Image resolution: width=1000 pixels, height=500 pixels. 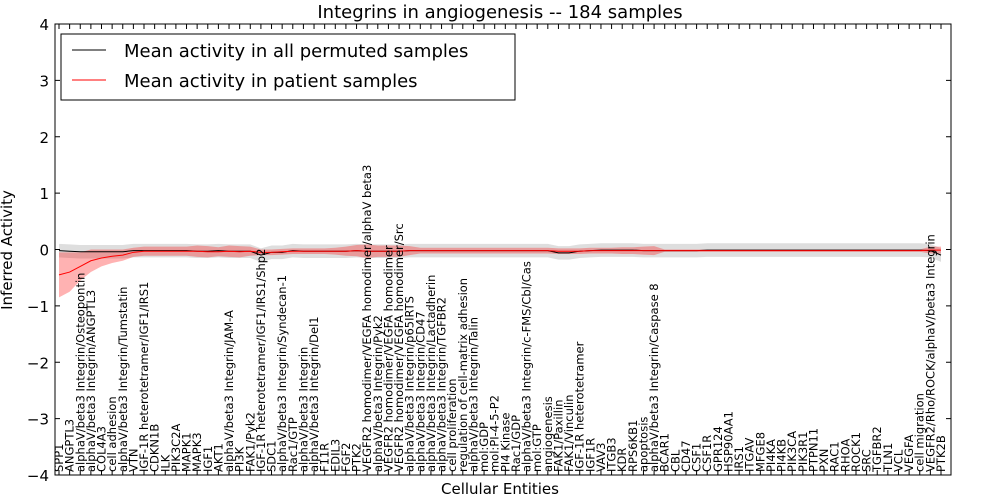 I want to click on y-tick-label: −3, so click(x=38, y=420).